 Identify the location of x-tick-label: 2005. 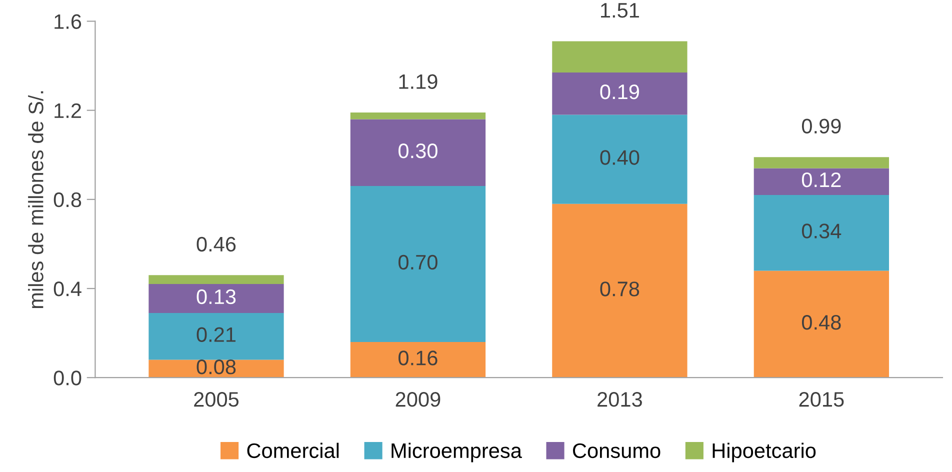
(216, 399).